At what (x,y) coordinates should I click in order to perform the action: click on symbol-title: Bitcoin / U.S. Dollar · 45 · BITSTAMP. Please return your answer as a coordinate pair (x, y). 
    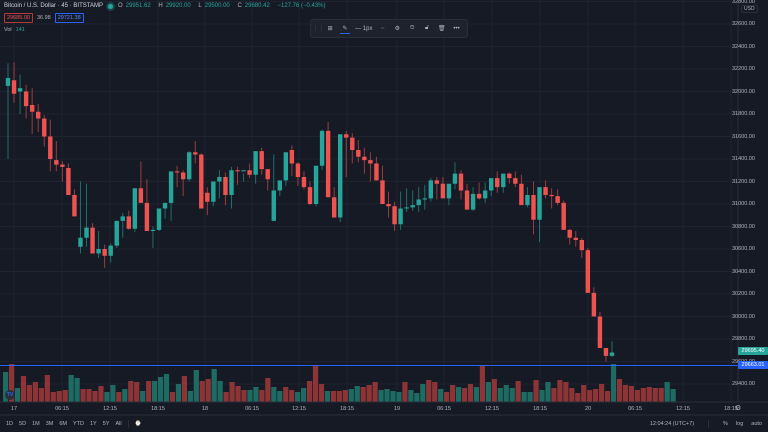
    Looking at the image, I should click on (53, 6).